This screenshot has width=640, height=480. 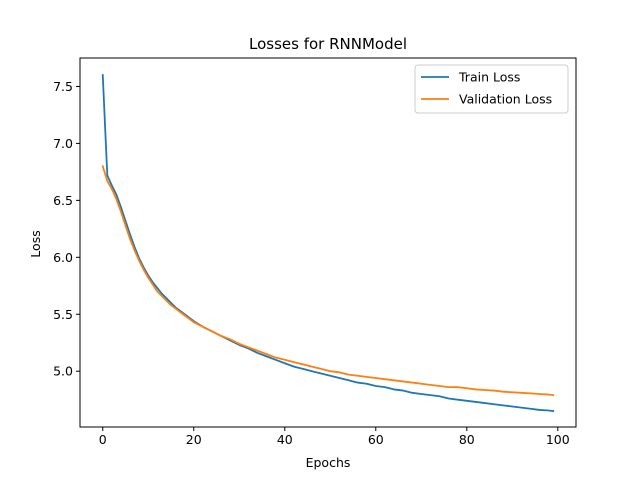 I want to click on chart-title: Losses for RNNModel, so click(x=328, y=44).